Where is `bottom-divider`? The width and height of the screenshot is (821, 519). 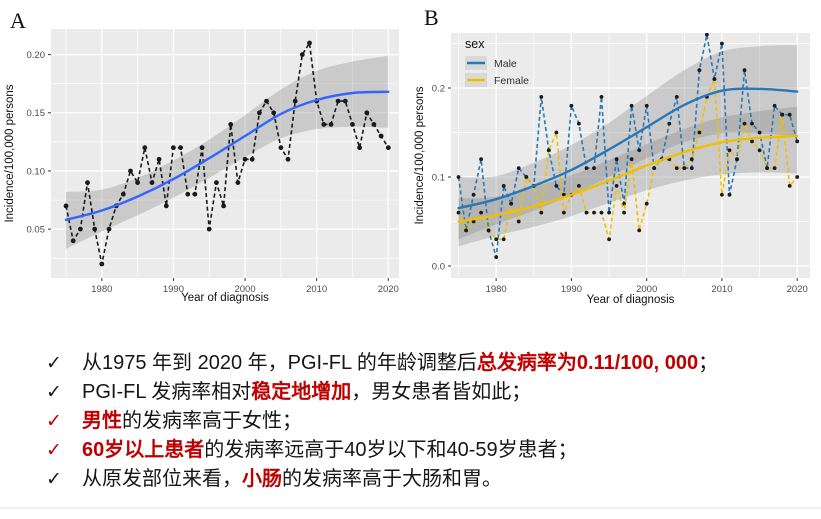 bottom-divider is located at coordinates (410, 508).